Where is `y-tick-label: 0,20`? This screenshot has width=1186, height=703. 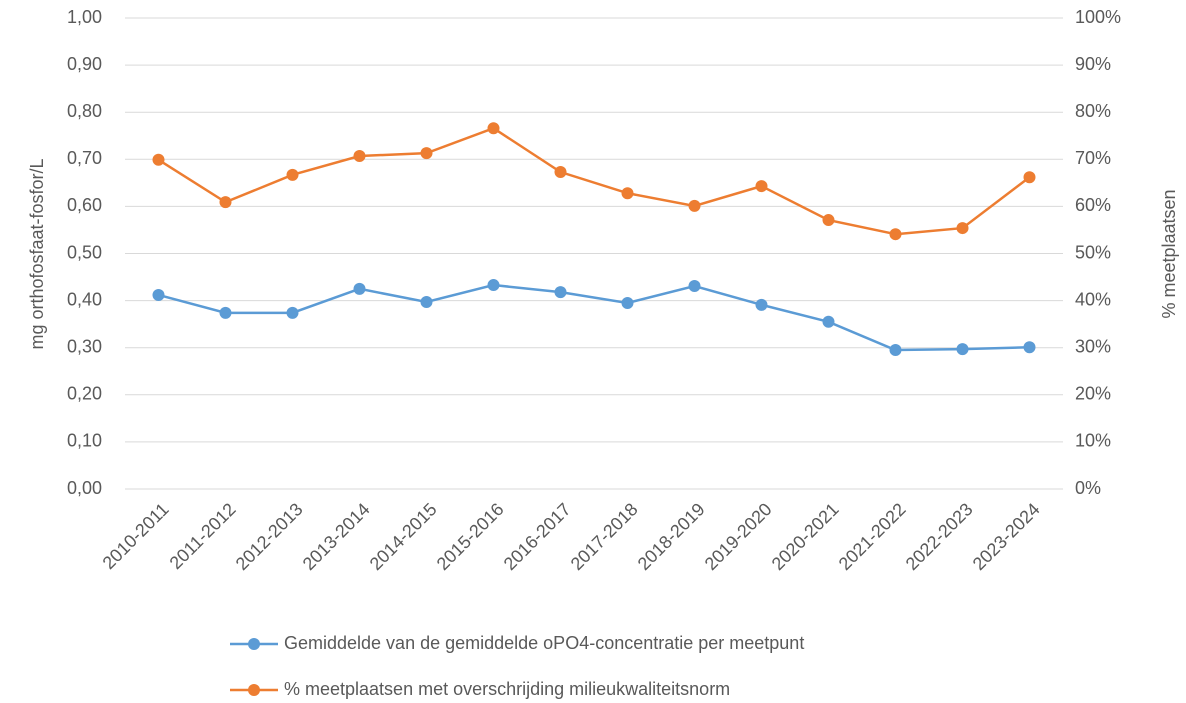
y-tick-label: 0,20 is located at coordinates (84, 394).